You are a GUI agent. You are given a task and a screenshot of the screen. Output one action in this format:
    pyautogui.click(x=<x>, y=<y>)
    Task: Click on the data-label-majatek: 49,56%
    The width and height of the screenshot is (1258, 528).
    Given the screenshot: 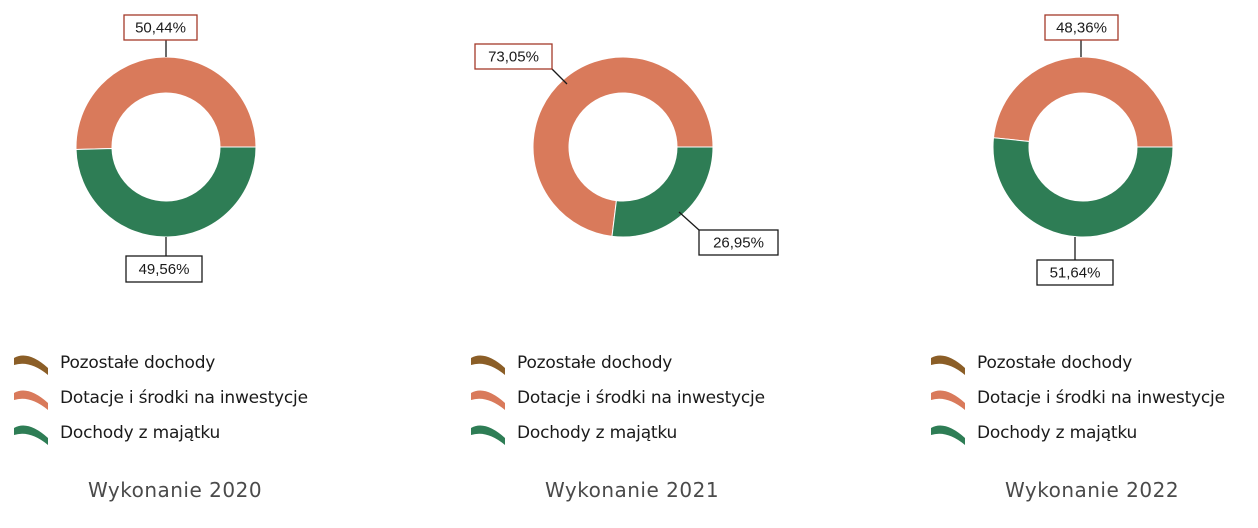 What is the action you would take?
    pyautogui.click(x=164, y=269)
    